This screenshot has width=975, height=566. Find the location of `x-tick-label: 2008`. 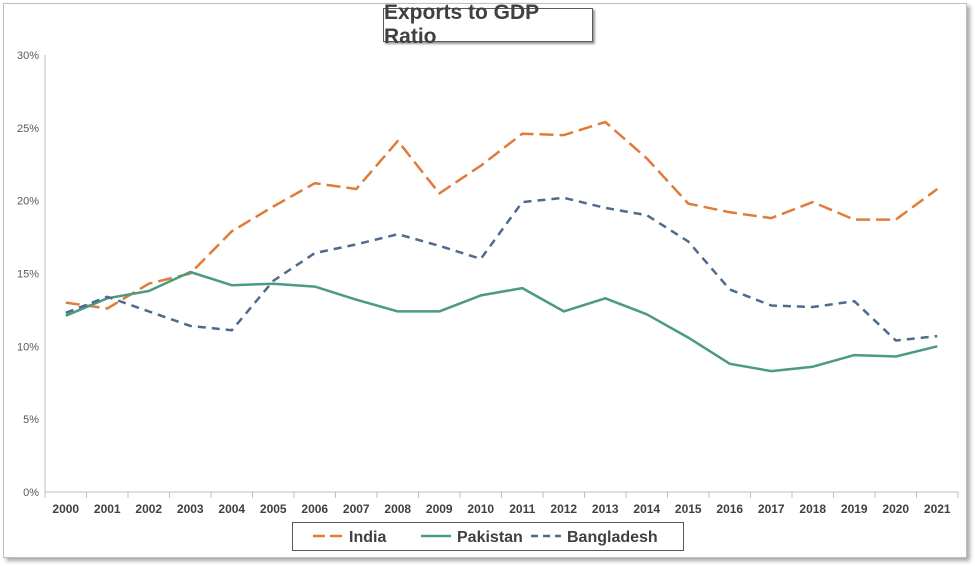

x-tick-label: 2008 is located at coordinates (397, 509).